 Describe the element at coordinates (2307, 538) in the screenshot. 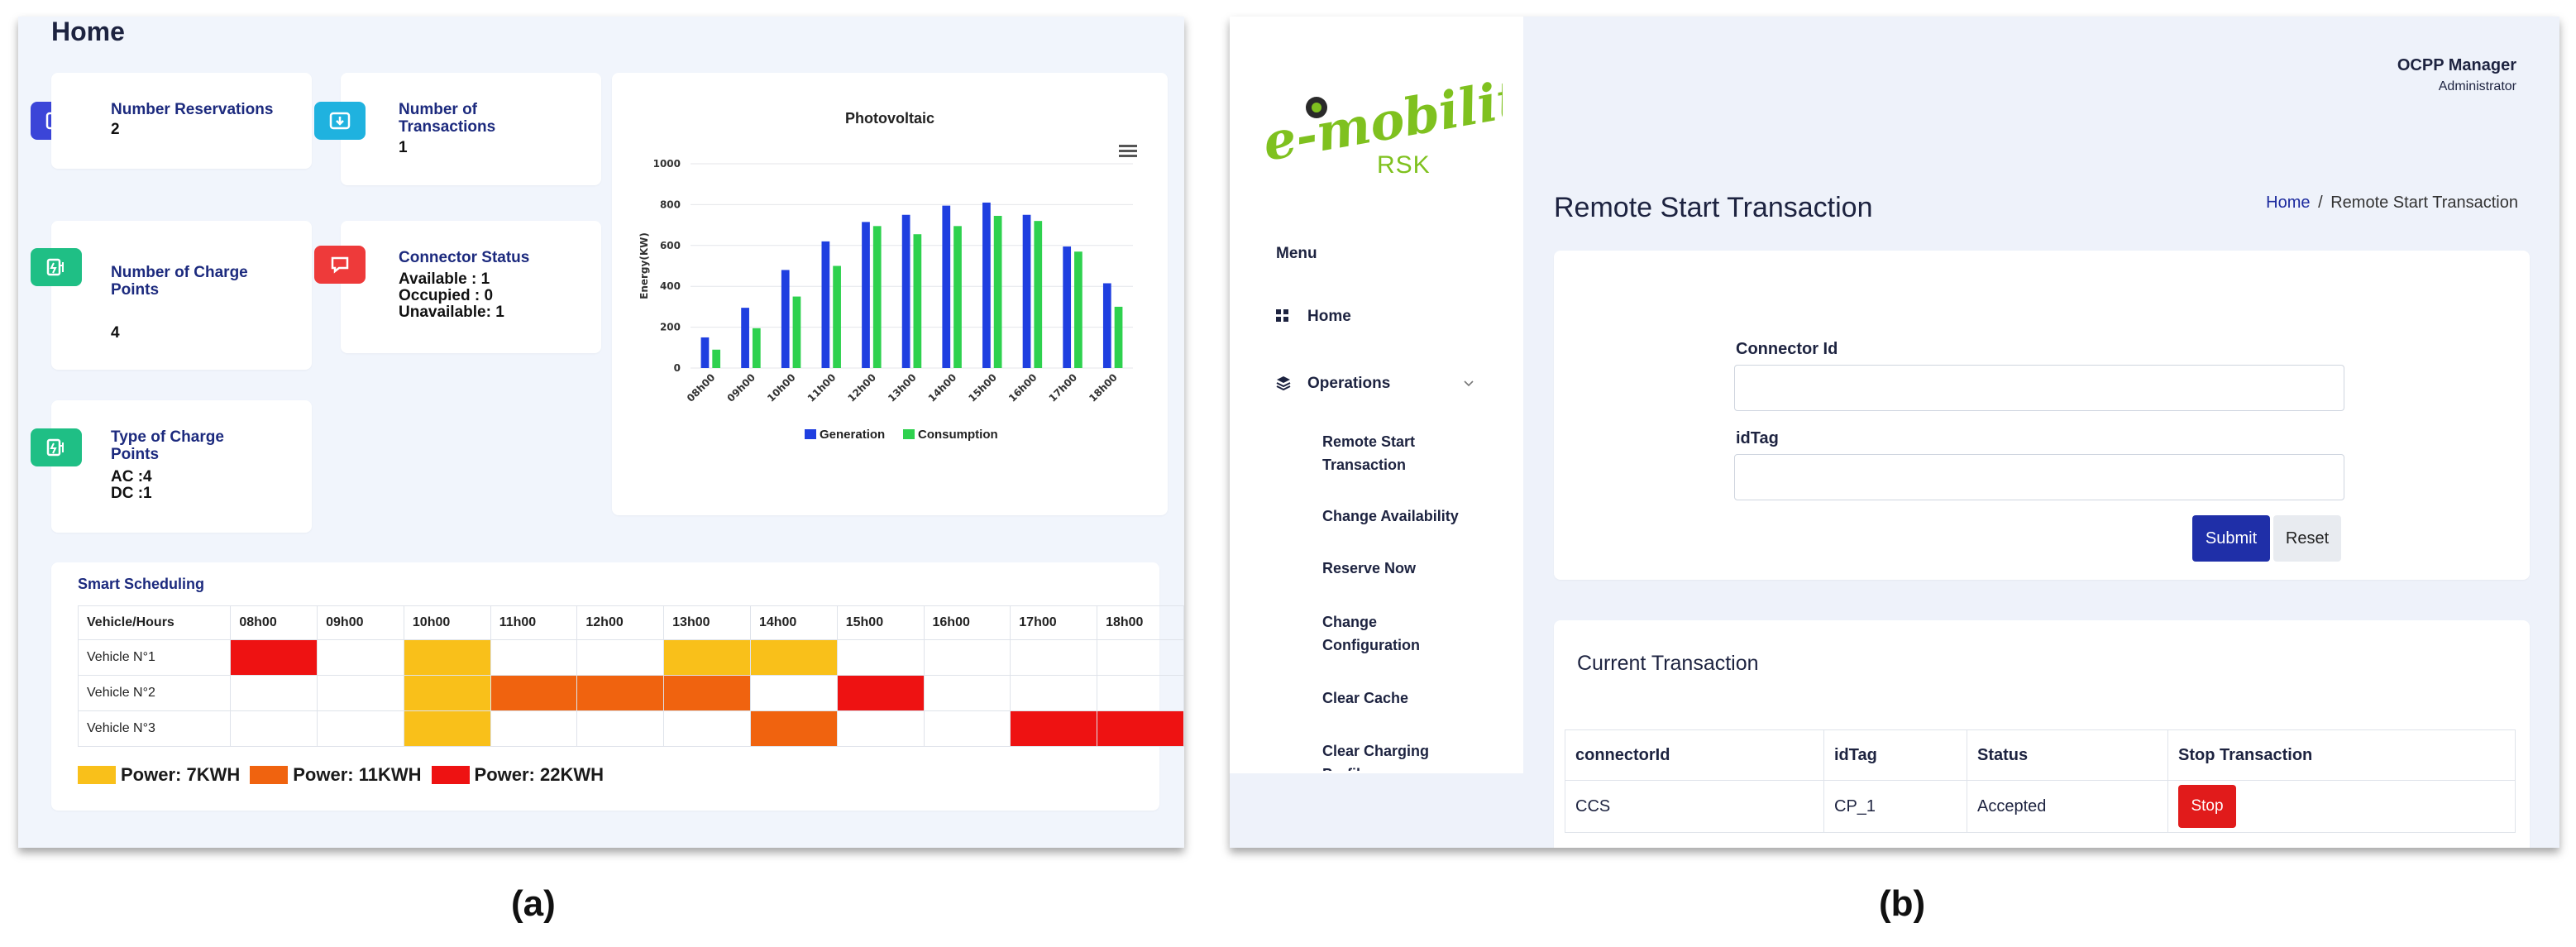

I see `reset-button: Reset` at that location.